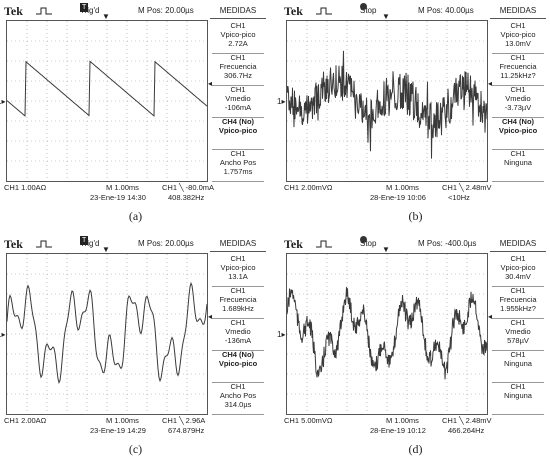  Describe the element at coordinates (25, 420) in the screenshot. I see `channel-scale: CH1 2.00AΩ` at that location.